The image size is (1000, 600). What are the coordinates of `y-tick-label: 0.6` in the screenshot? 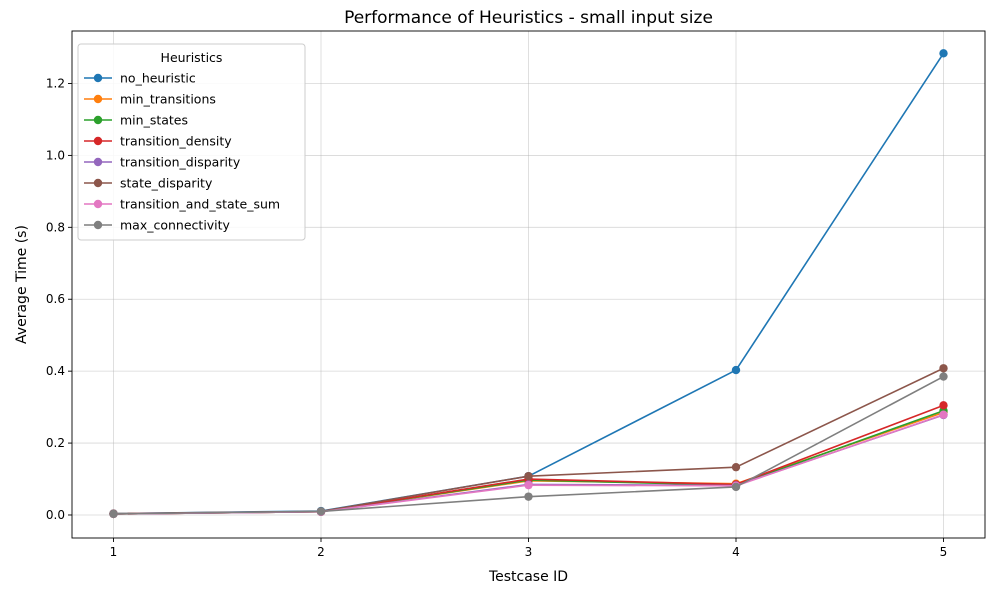 It's located at (55, 299).